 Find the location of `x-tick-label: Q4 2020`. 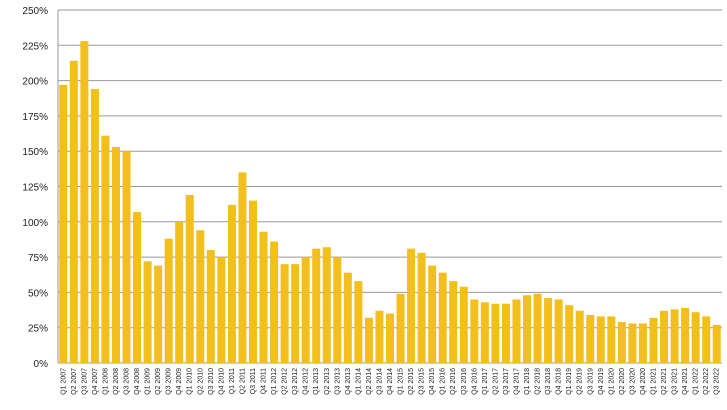

x-tick-label: Q4 2020 is located at coordinates (643, 381).